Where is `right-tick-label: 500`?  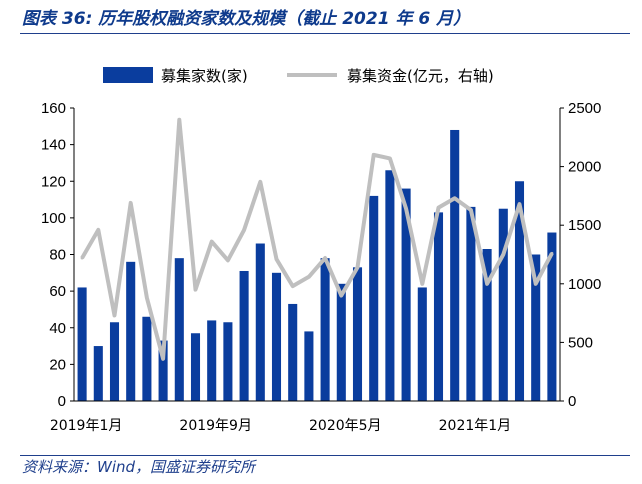 right-tick-label: 500 is located at coordinates (580, 342).